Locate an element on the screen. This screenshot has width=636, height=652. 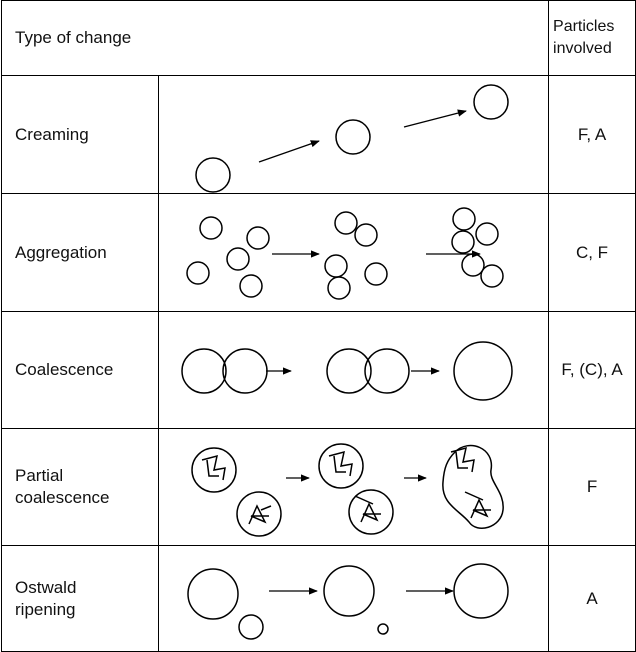
change-type: Coalescence is located at coordinates (64, 369).